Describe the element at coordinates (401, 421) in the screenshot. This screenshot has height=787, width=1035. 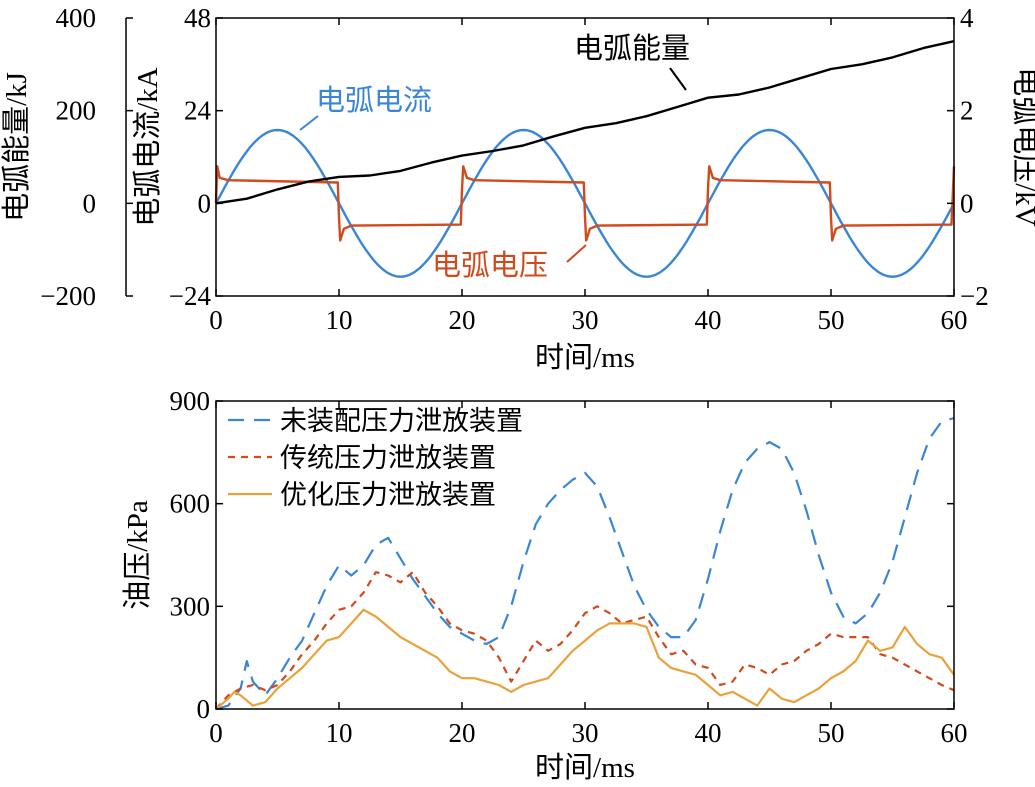
I see `legend-label: 未装配压力泄放装置` at that location.